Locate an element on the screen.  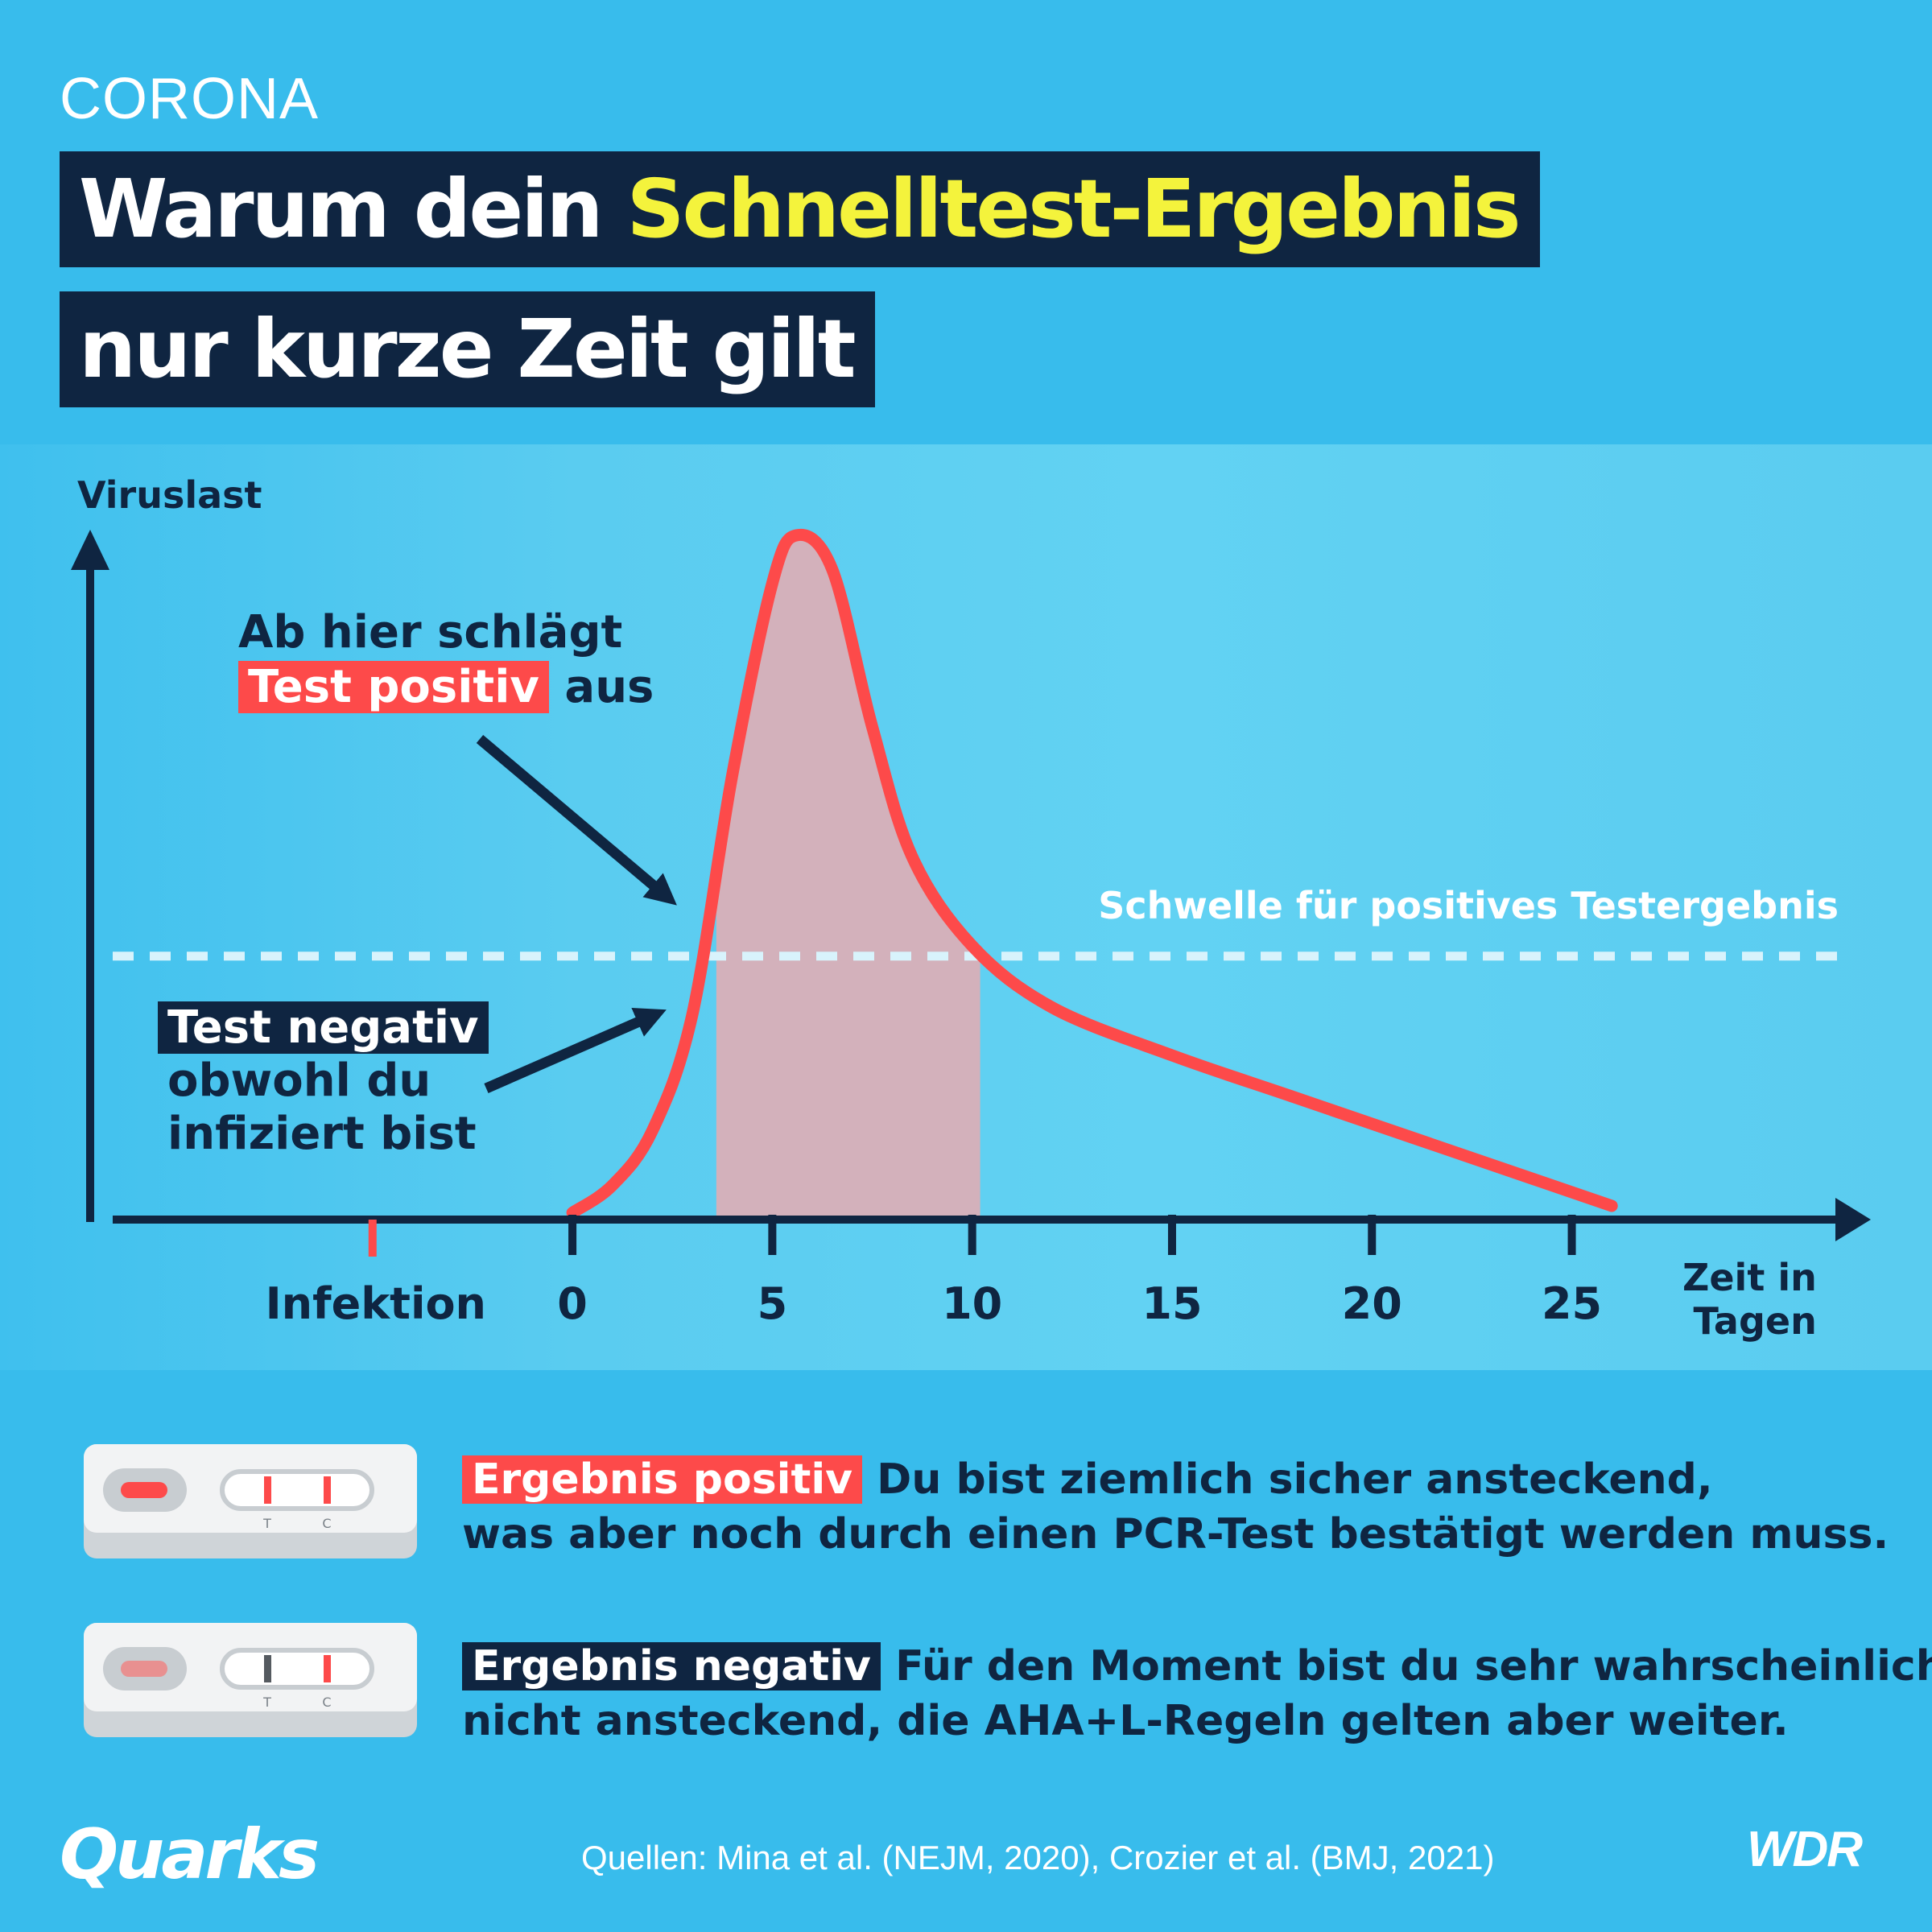
test-device-negative: T C is located at coordinates (250, 1680).